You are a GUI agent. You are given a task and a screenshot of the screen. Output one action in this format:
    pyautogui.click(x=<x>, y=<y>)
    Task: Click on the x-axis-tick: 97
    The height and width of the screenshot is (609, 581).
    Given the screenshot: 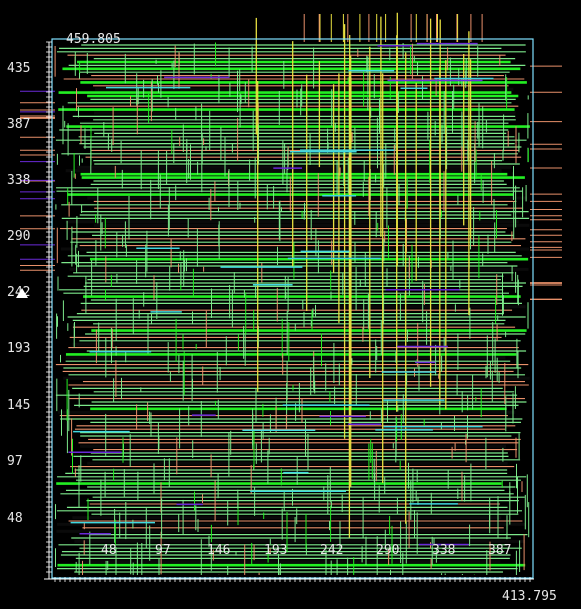 What is the action you would take?
    pyautogui.click(x=163, y=550)
    